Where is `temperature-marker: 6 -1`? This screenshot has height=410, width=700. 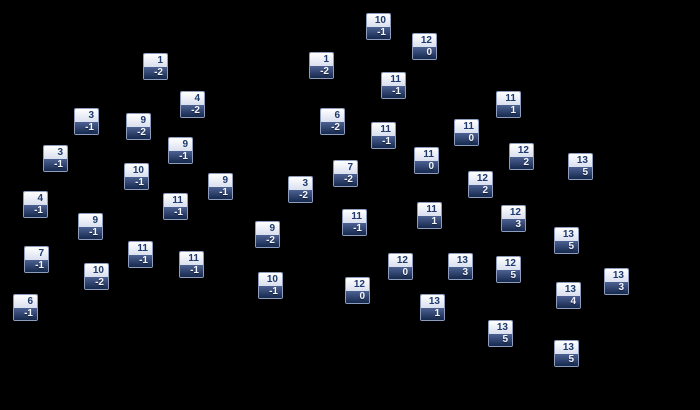 temperature-marker: 6 -1 is located at coordinates (25, 307).